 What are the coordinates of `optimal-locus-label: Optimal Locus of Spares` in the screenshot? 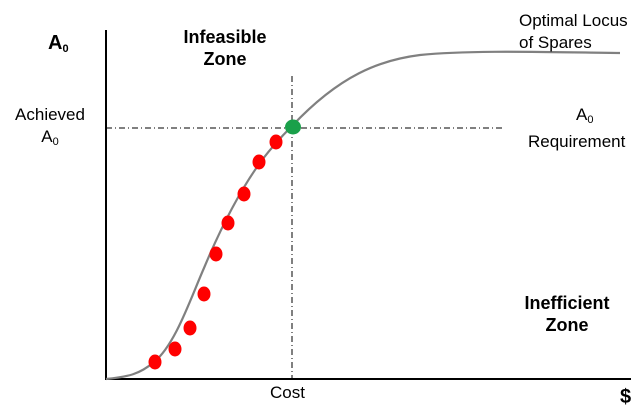 It's located at (573, 32).